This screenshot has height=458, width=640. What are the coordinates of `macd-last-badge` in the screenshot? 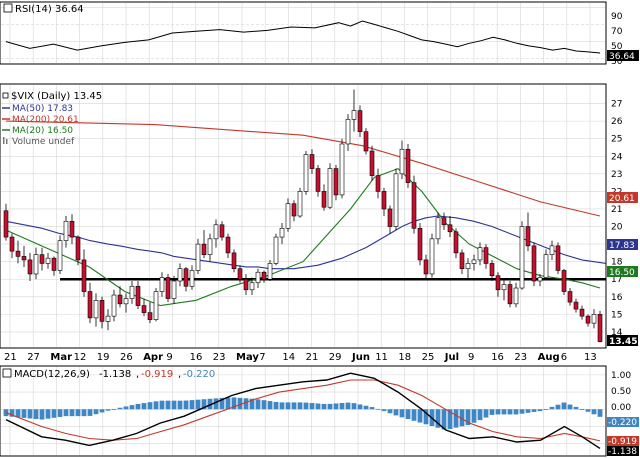 It's located at (623, 451).